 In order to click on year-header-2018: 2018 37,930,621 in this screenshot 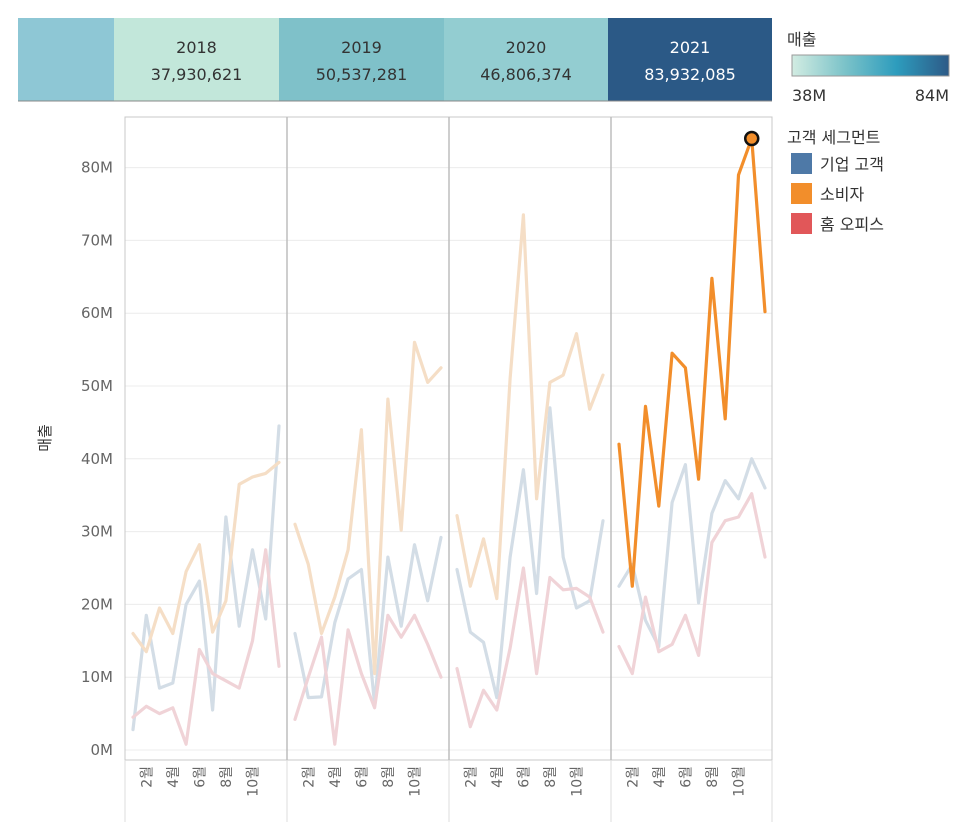, I will do `click(196, 59)`.